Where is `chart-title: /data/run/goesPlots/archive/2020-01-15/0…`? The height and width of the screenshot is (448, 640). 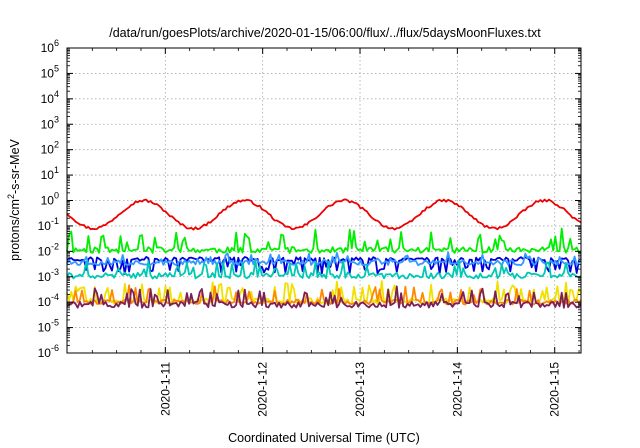
chart-title: /data/run/goesPlots/archive/2020-01-15/0… is located at coordinates (325, 33).